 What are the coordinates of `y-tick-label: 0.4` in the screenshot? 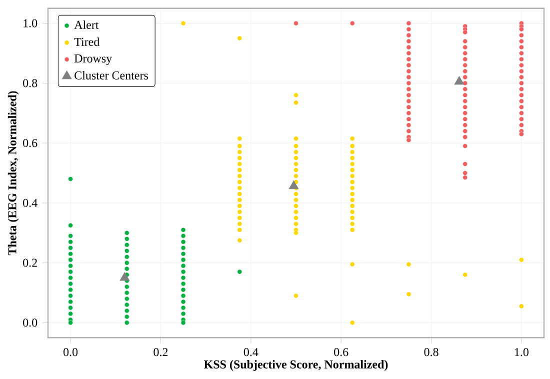 It's located at (30, 203).